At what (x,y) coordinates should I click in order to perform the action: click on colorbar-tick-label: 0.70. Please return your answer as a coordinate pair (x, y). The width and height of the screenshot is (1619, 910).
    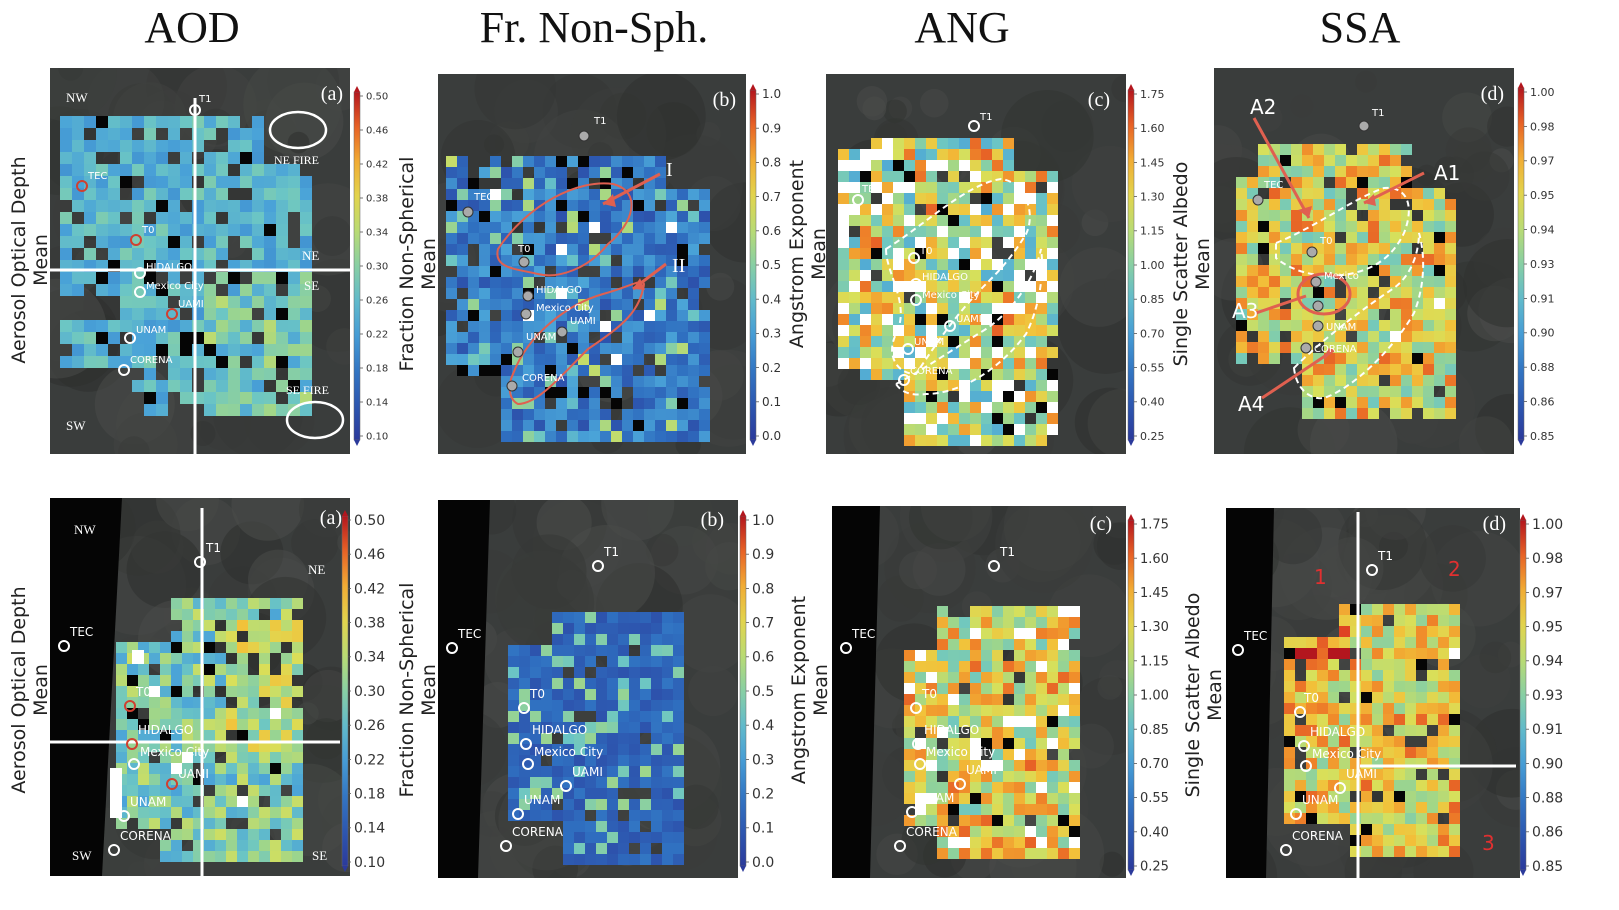
    Looking at the image, I should click on (1154, 764).